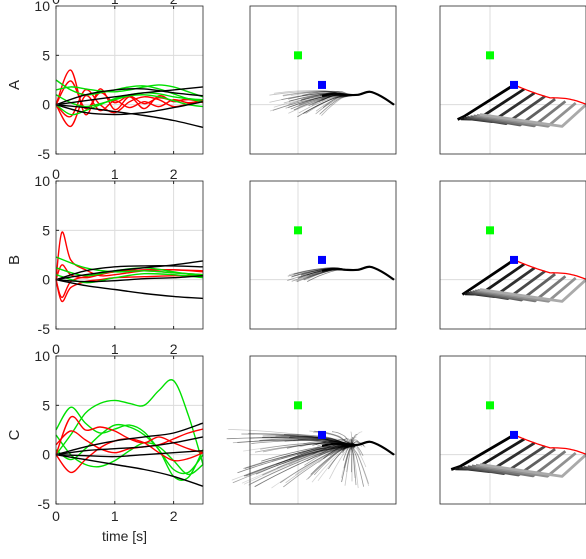 This screenshot has width=586, height=559. Describe the element at coordinates (14, 85) in the screenshot. I see `row-label: A` at that location.